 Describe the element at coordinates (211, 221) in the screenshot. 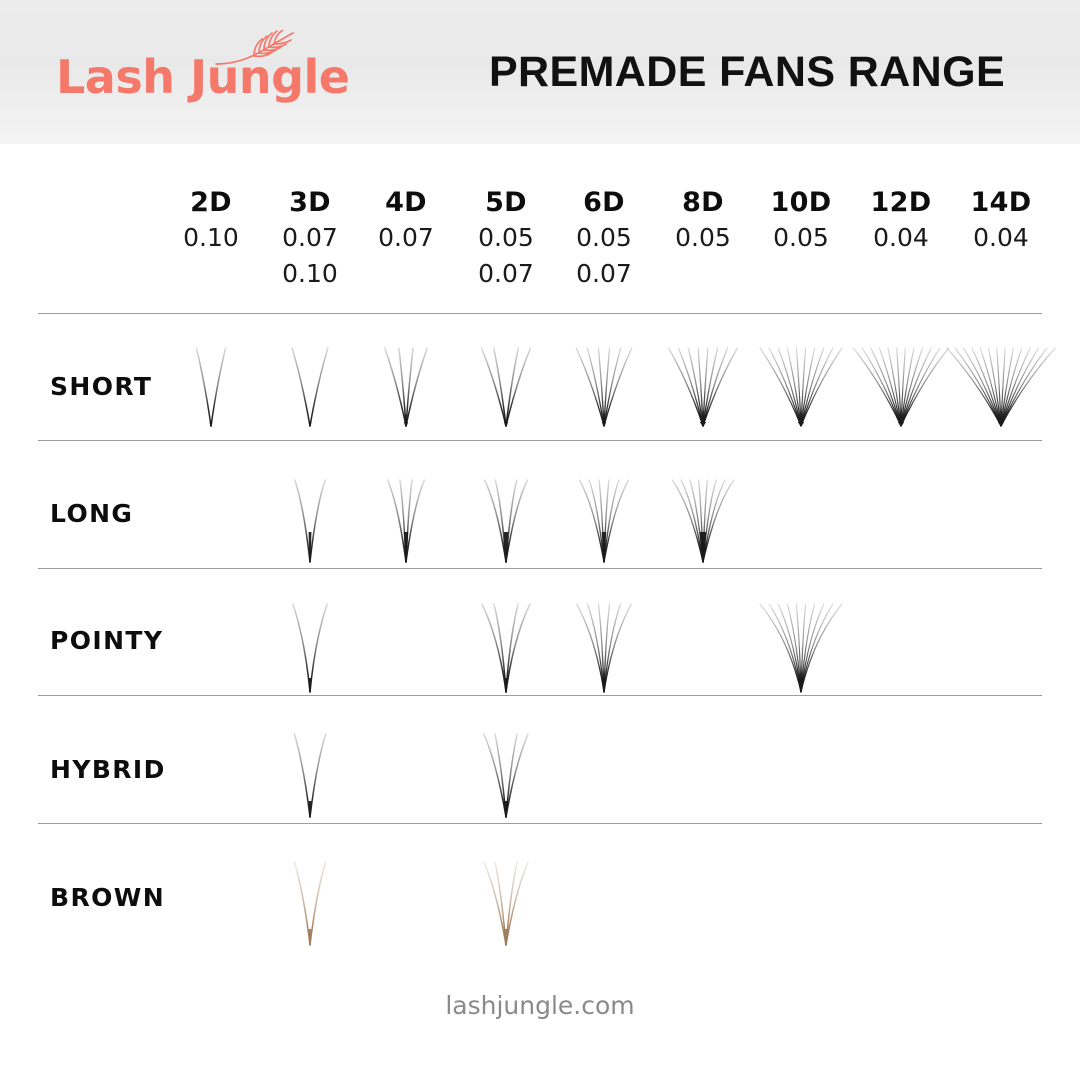

I see `column-header-2d: 2D 0.10` at that location.